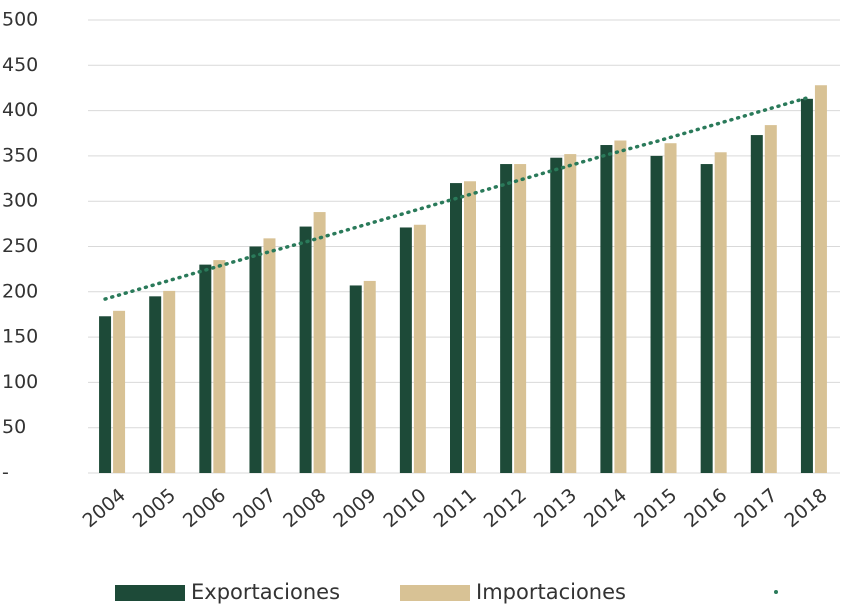 Image resolution: width=851 pixels, height=604 pixels. What do you see at coordinates (20, 155) in the screenshot?
I see `y-tick-label: 350` at bounding box center [20, 155].